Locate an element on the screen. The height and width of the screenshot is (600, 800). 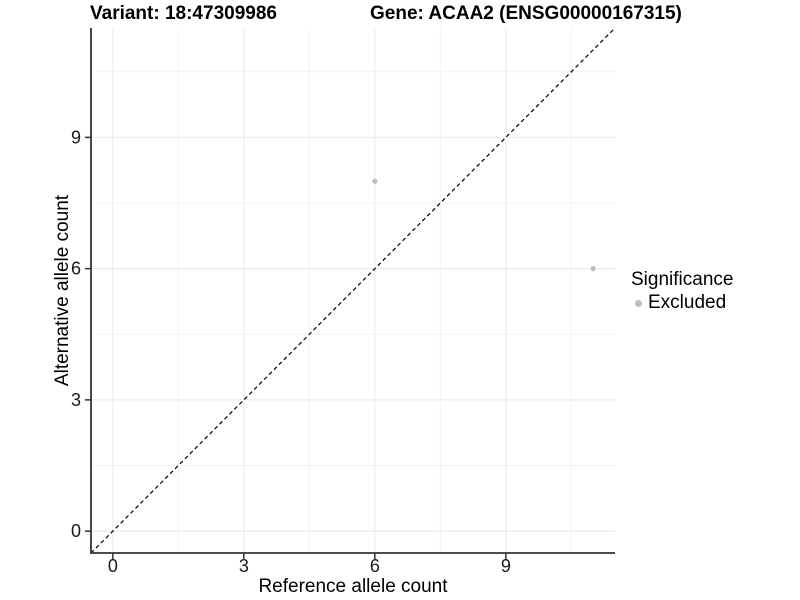
y-tick-label: 9 is located at coordinates (76, 137).